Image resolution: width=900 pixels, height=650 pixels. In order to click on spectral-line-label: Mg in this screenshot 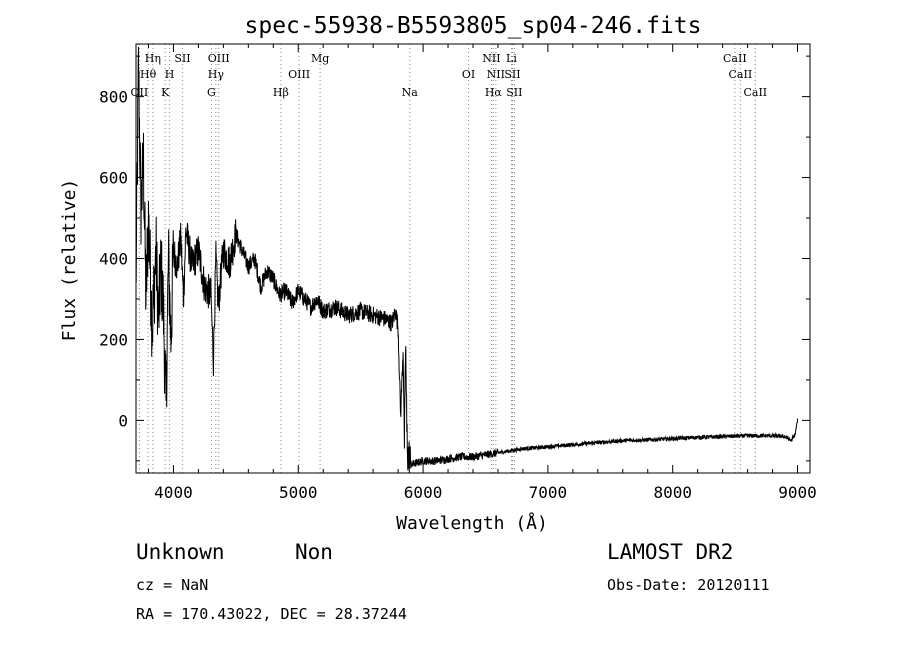, I will do `click(320, 58)`.